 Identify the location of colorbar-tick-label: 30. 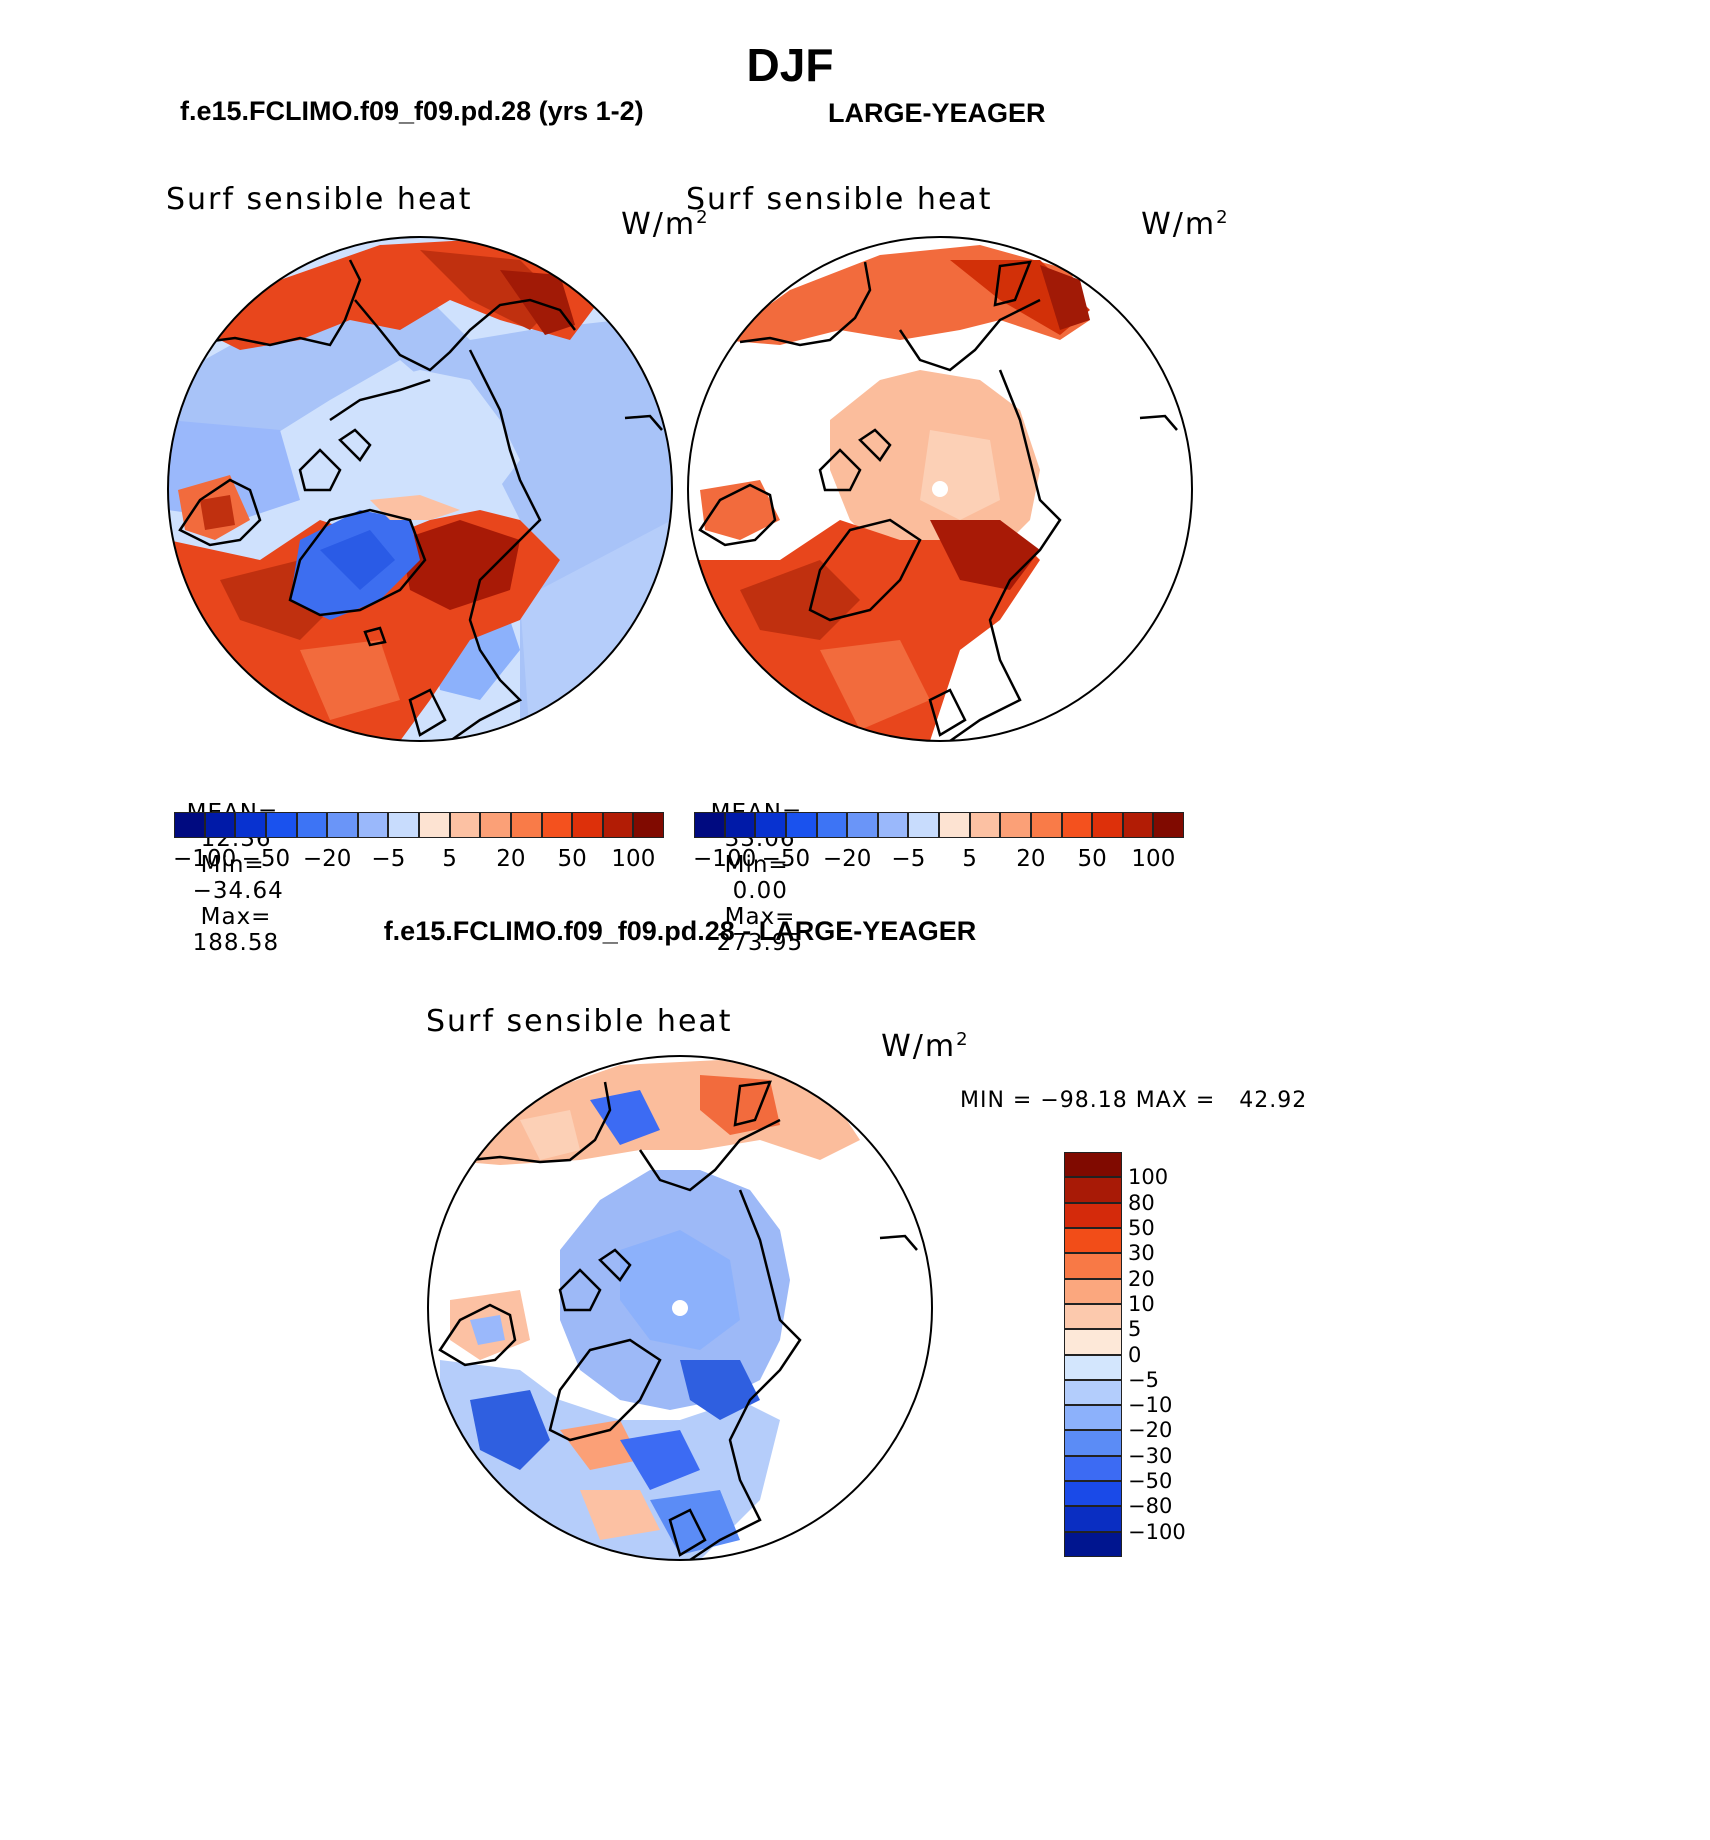
(1141, 1253).